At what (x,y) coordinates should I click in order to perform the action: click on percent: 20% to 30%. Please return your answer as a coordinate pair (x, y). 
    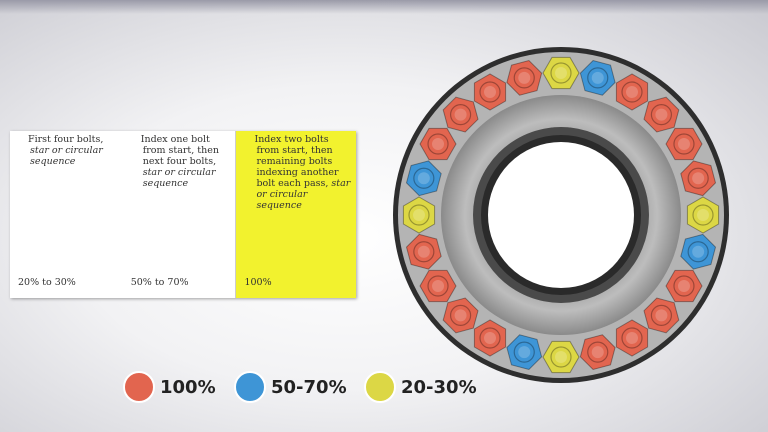
    Looking at the image, I should click on (47, 282).